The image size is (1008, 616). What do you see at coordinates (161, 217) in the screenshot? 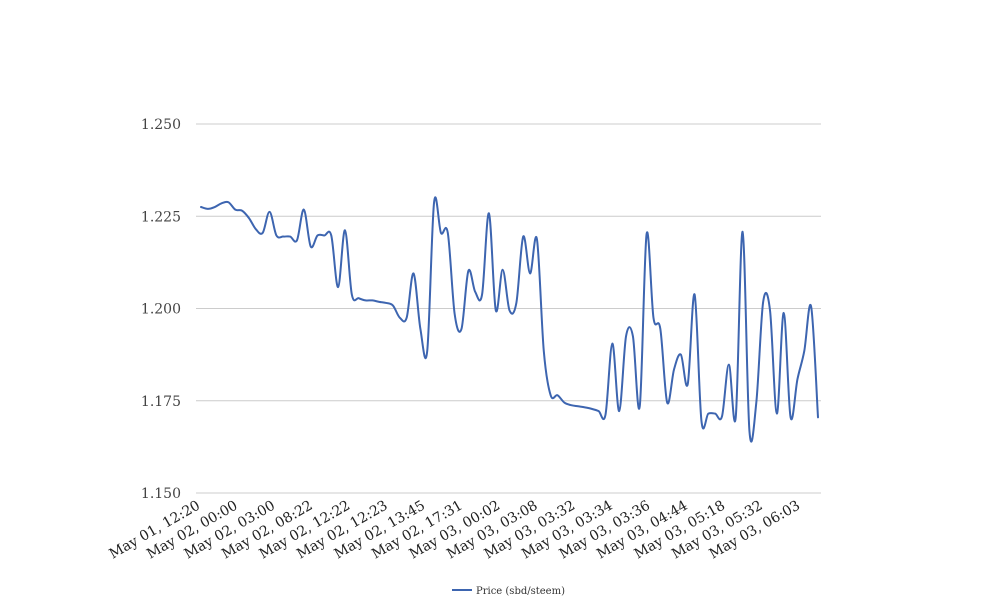
I see `y-tick-label: 1.225` at bounding box center [161, 217].